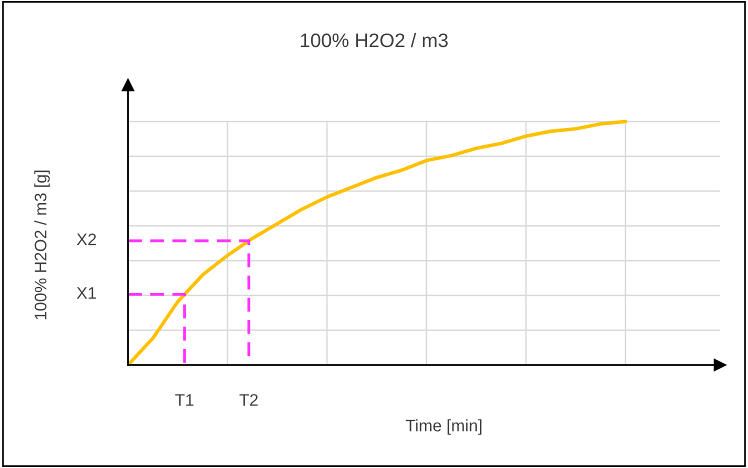 This screenshot has width=748, height=468. I want to click on x-axis-title: Time [min], so click(444, 427).